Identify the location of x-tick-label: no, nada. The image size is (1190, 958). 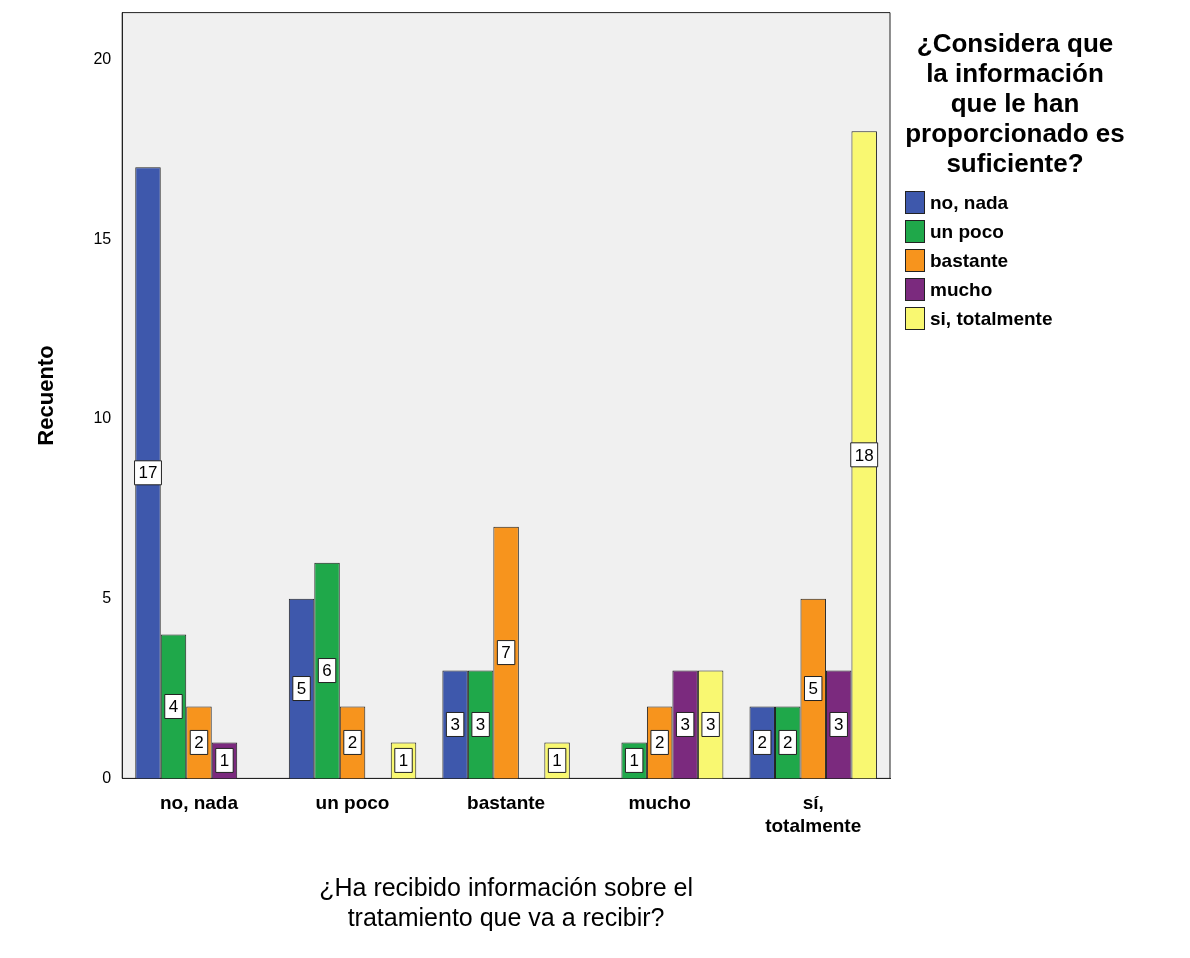
(199, 803).